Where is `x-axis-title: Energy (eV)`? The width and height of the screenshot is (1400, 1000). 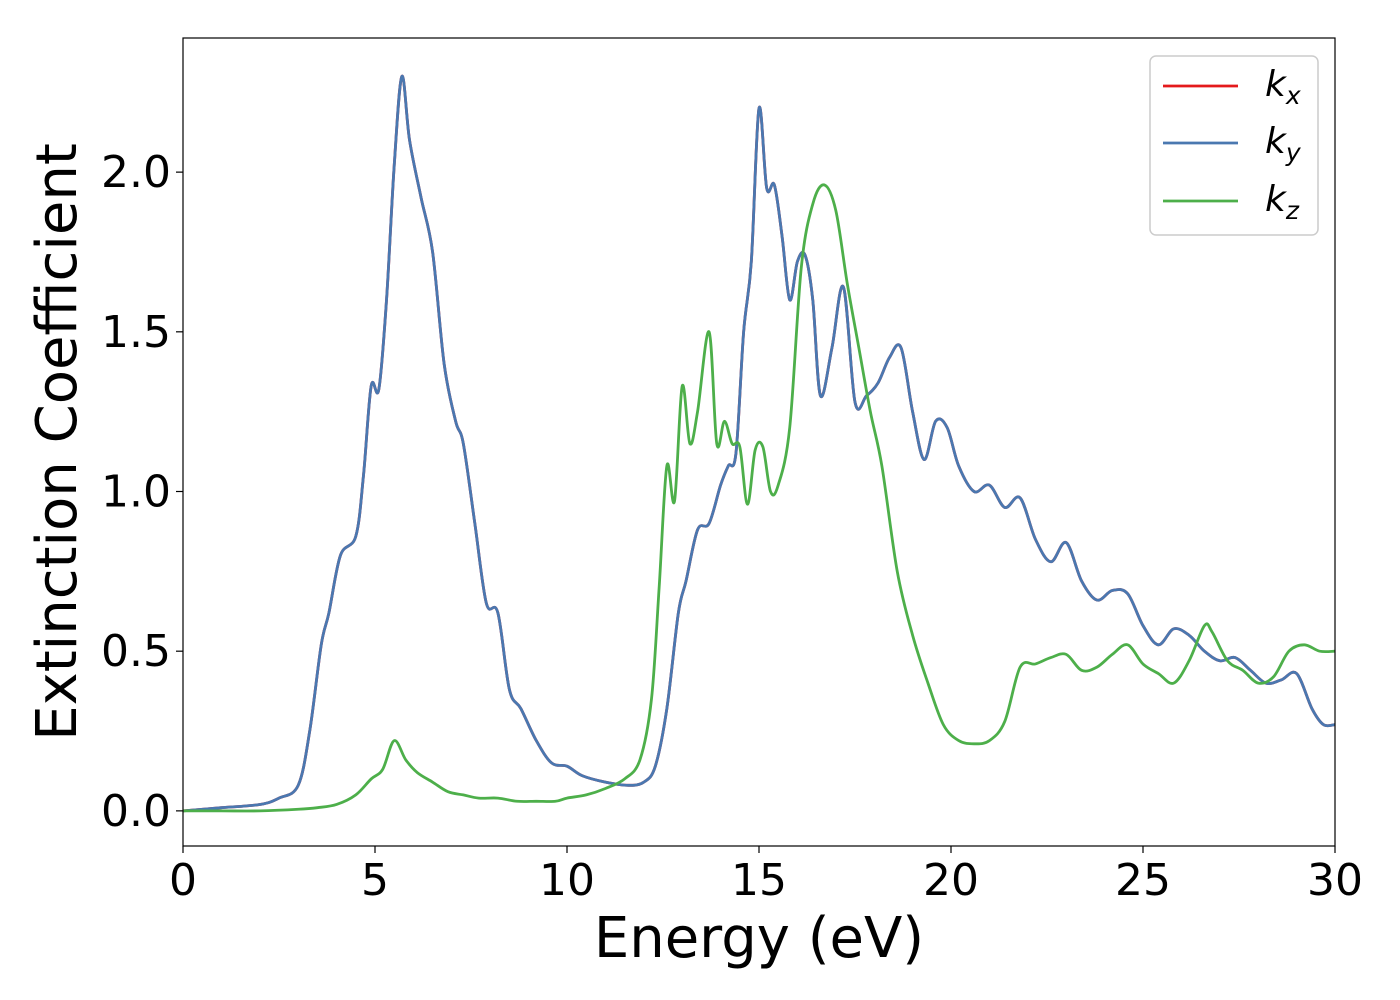 x-axis-title: Energy (eV) is located at coordinates (759, 938).